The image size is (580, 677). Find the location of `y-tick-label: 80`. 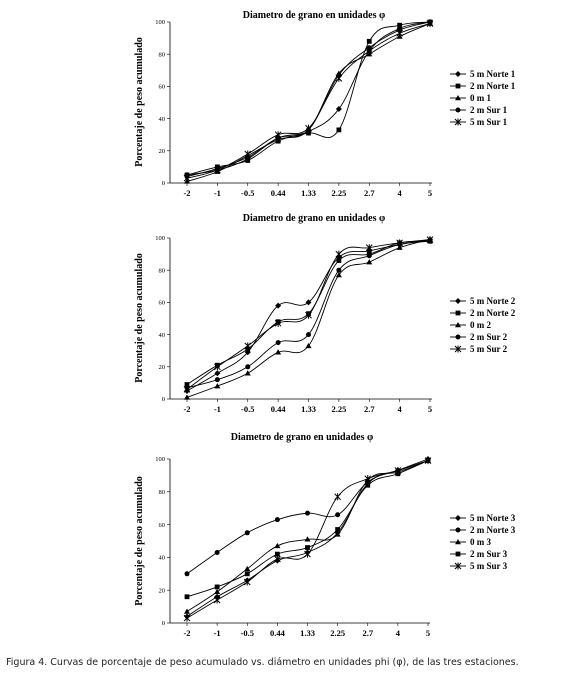

y-tick-label: 80 is located at coordinates (162, 270).